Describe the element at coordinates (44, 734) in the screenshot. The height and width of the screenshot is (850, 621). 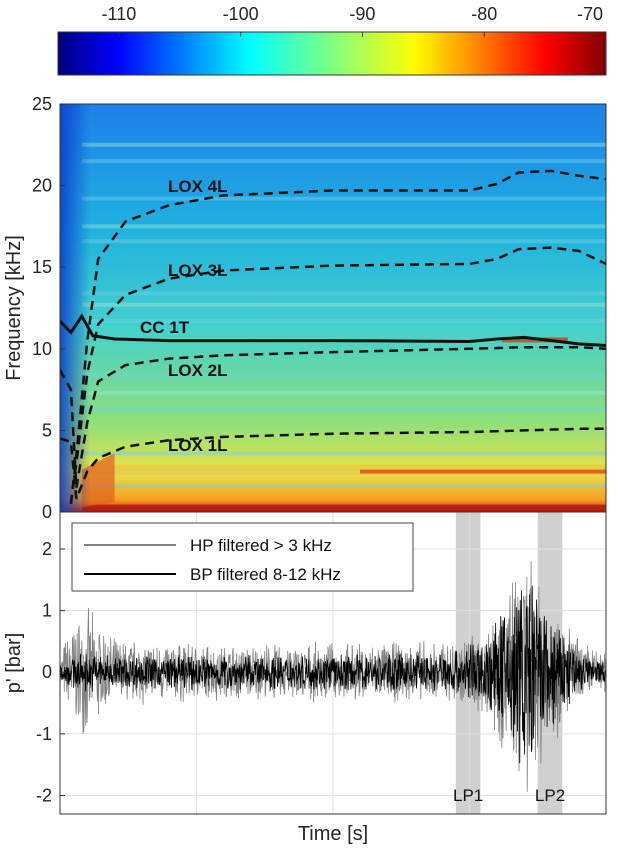
I see `pressure-tick-label: -1` at that location.